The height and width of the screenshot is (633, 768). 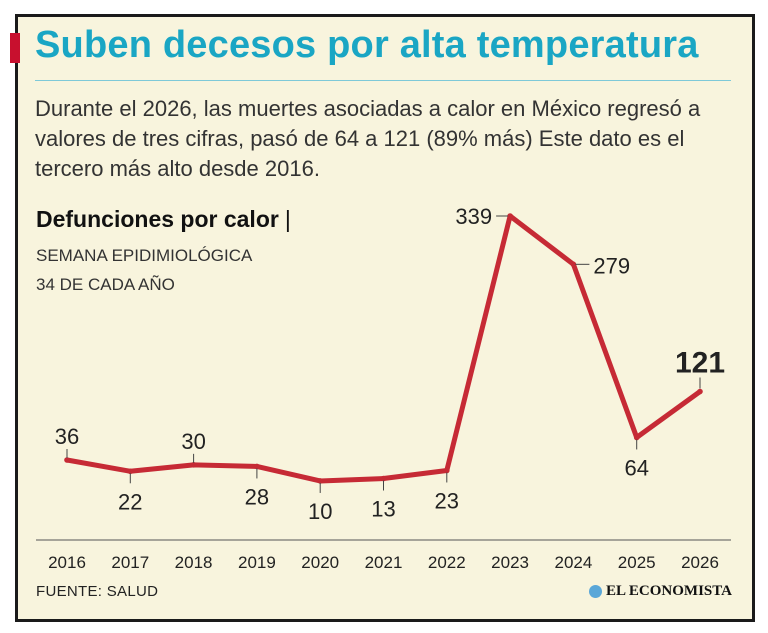 What do you see at coordinates (193, 441) in the screenshot?
I see `data-label-2018: 30` at bounding box center [193, 441].